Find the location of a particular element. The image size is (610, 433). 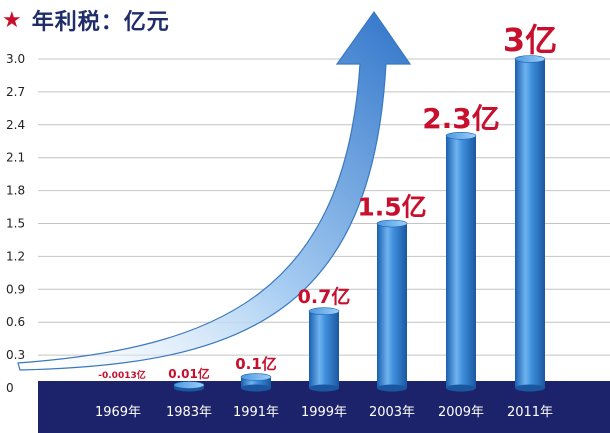

x-tick-label: 2011年 is located at coordinates (530, 412).